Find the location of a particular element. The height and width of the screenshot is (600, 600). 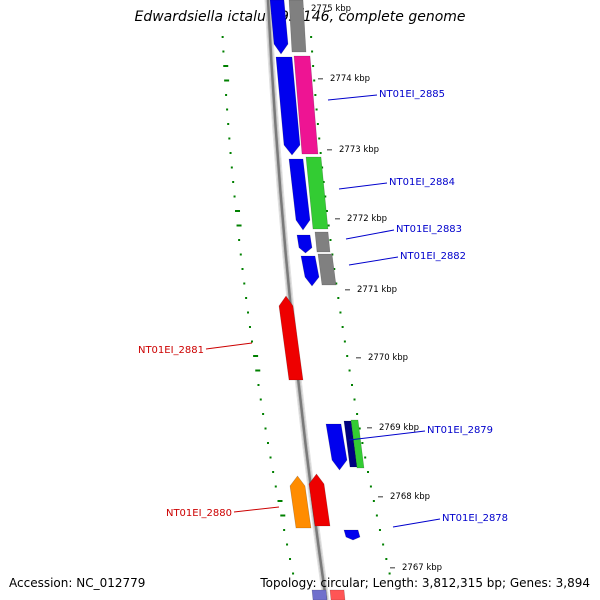

gene-label: NT01EI_2880 is located at coordinates (199, 513).